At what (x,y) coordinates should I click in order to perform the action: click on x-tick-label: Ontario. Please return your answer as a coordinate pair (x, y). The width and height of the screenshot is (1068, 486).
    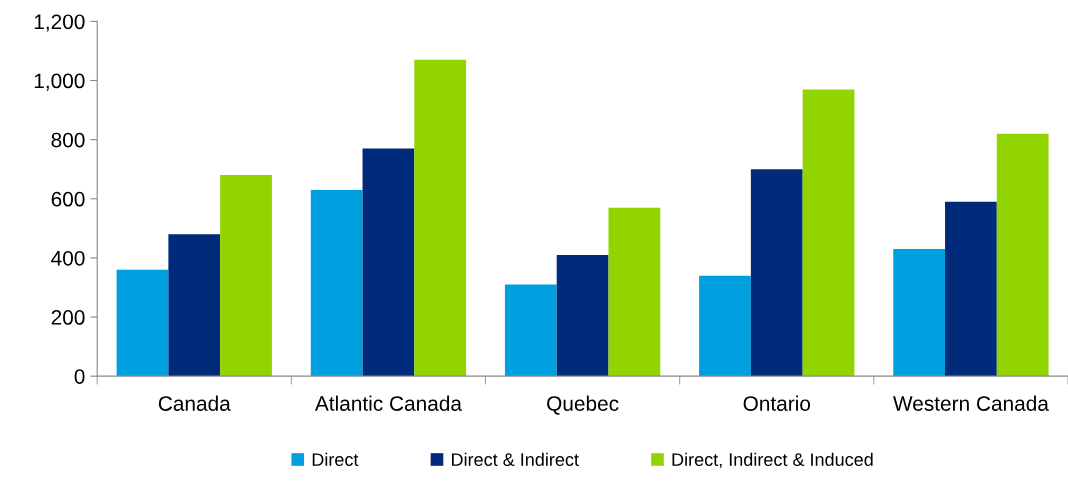
    Looking at the image, I should click on (777, 403).